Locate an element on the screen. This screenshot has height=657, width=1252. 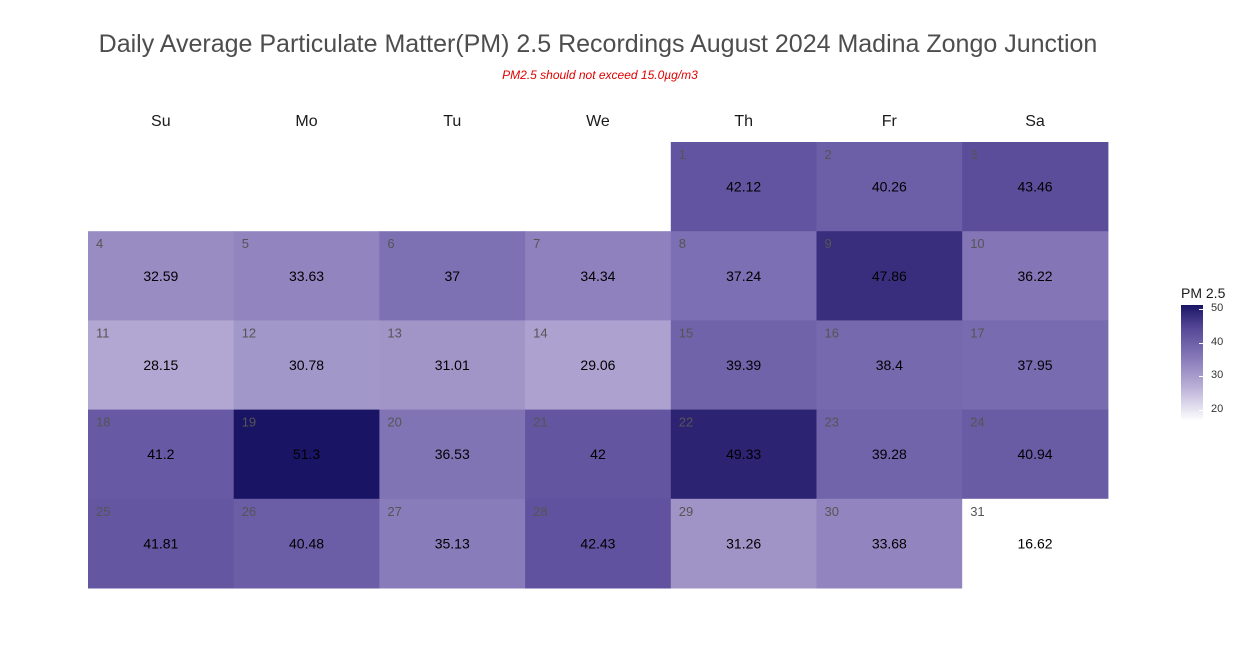
value-label: 36.22 is located at coordinates (1035, 276).